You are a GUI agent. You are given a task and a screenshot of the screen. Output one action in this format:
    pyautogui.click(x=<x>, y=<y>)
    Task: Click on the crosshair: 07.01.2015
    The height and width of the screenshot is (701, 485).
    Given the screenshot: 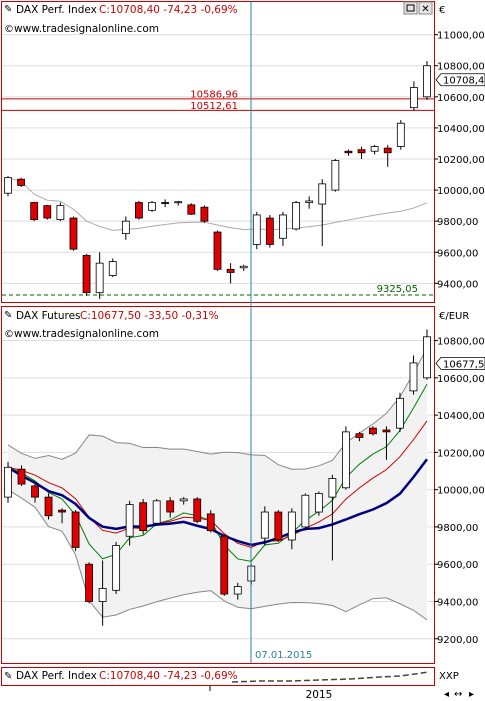 What is the action you would take?
    pyautogui.click(x=281, y=332)
    